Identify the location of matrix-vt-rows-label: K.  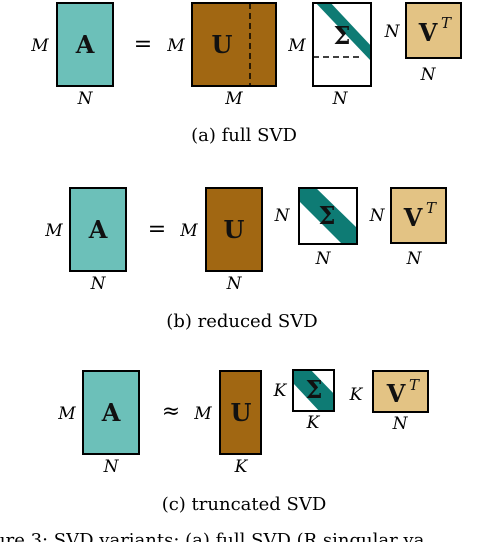
(356, 395).